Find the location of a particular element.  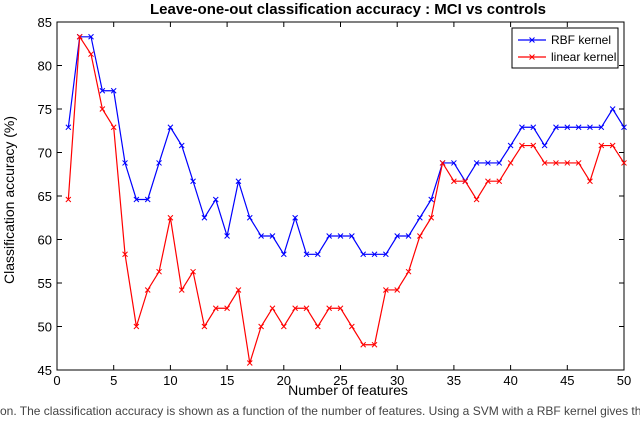

y-tick-label: 45 is located at coordinates (45, 370).